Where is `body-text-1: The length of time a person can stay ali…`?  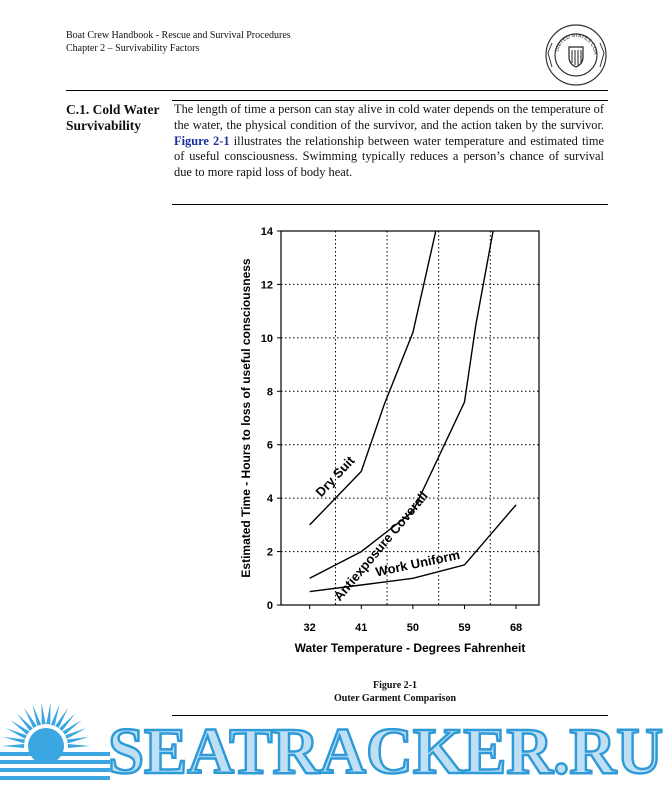 body-text-1: The length of time a person can stay ali… is located at coordinates (389, 117).